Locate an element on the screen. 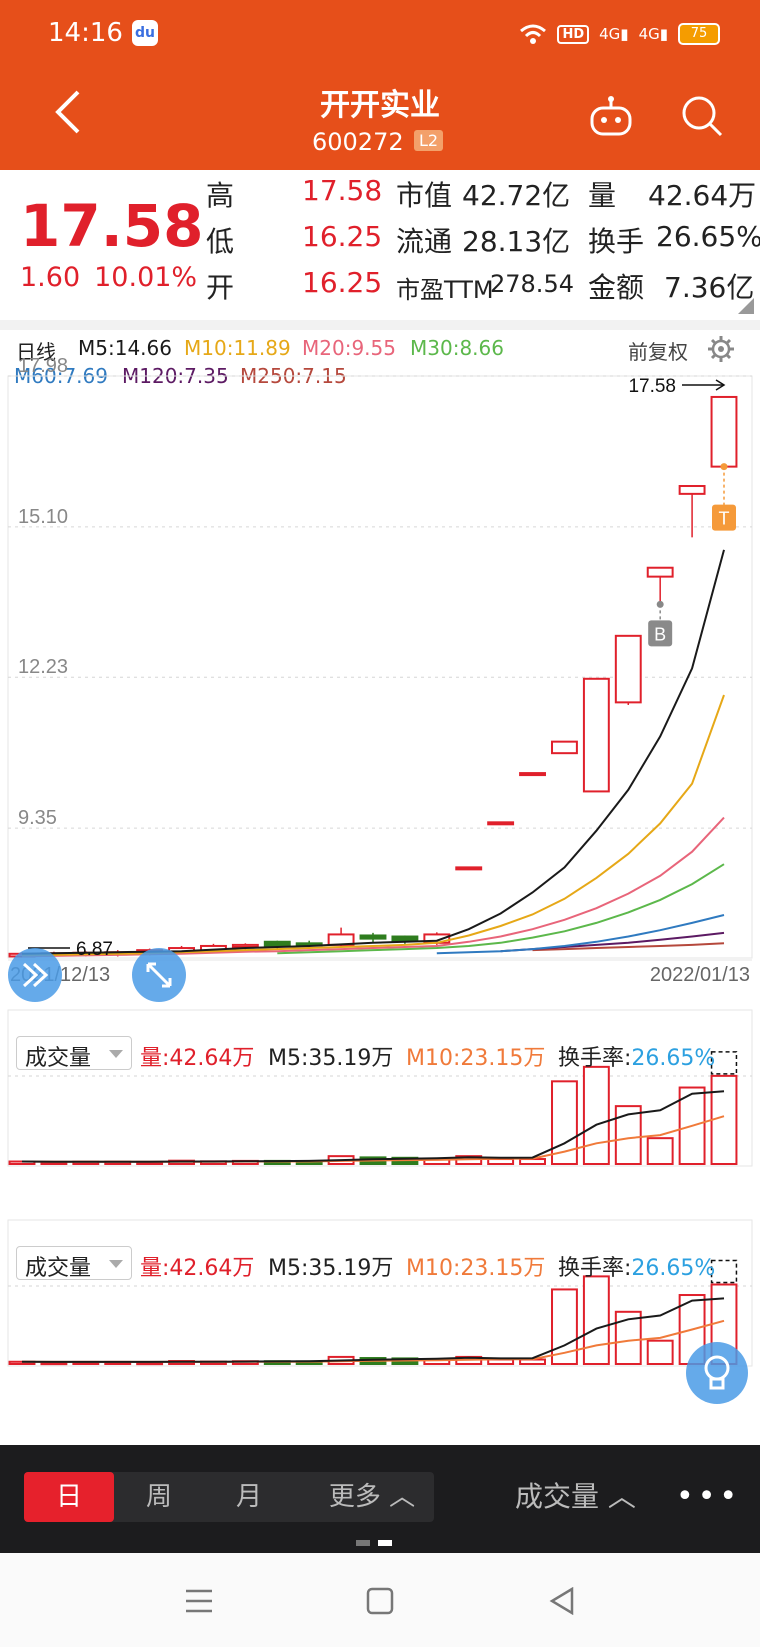 The width and height of the screenshot is (760, 1647). section-divider is located at coordinates (380, 325).